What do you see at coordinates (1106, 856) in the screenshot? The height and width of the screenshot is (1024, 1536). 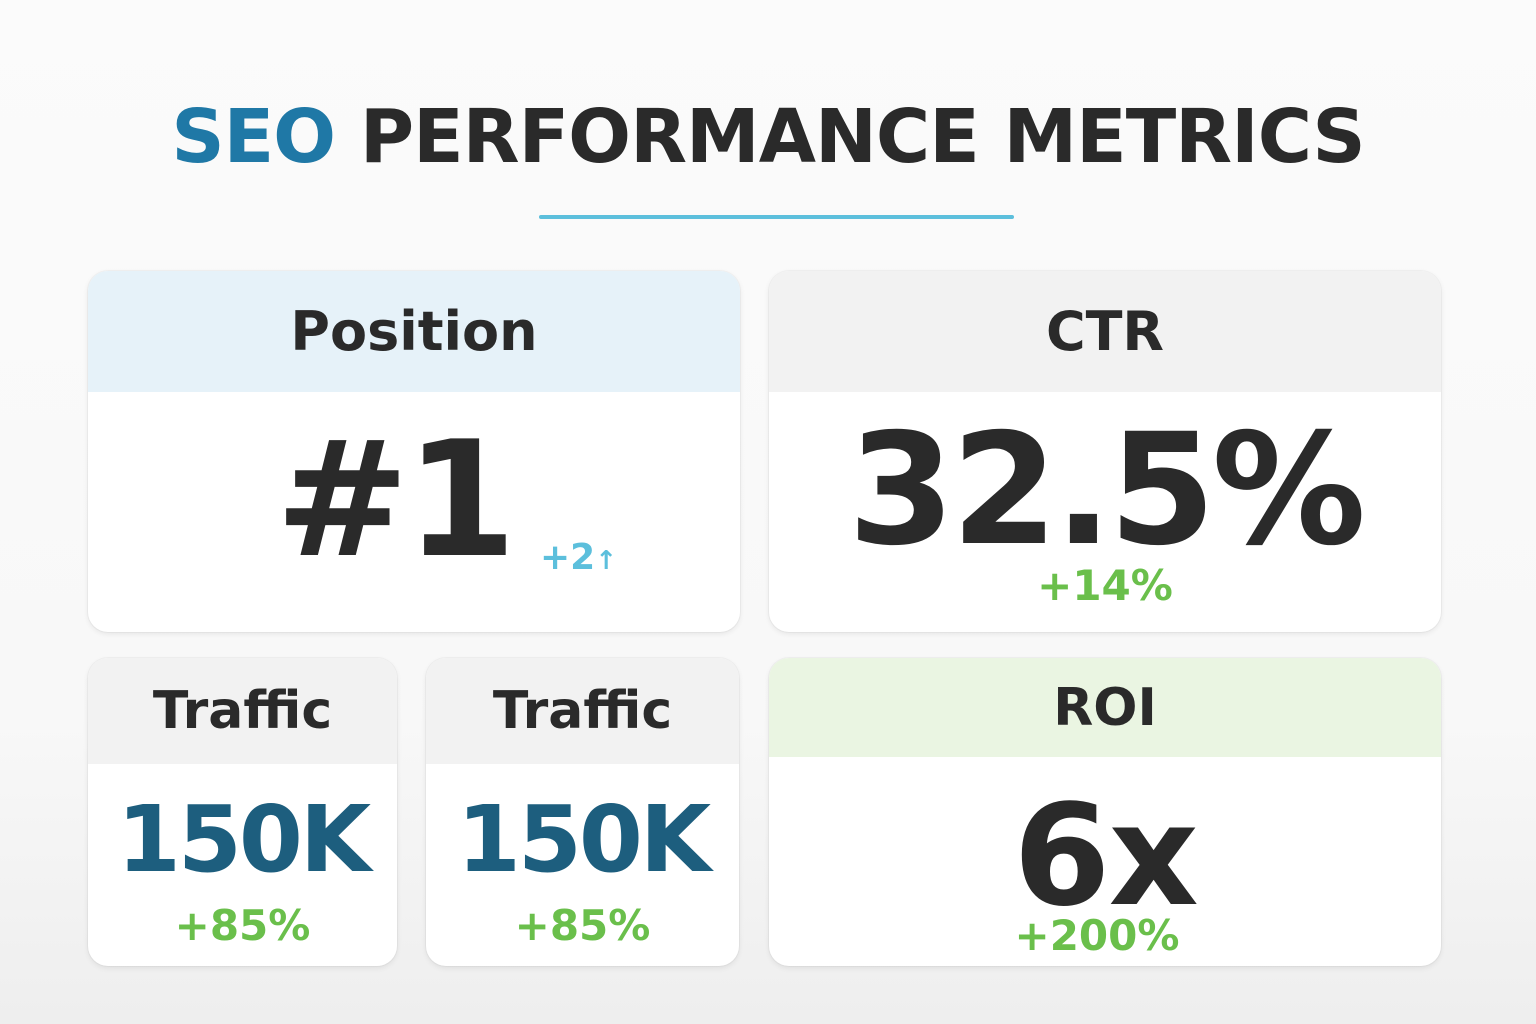 I see `roi-value: 6x` at bounding box center [1106, 856].